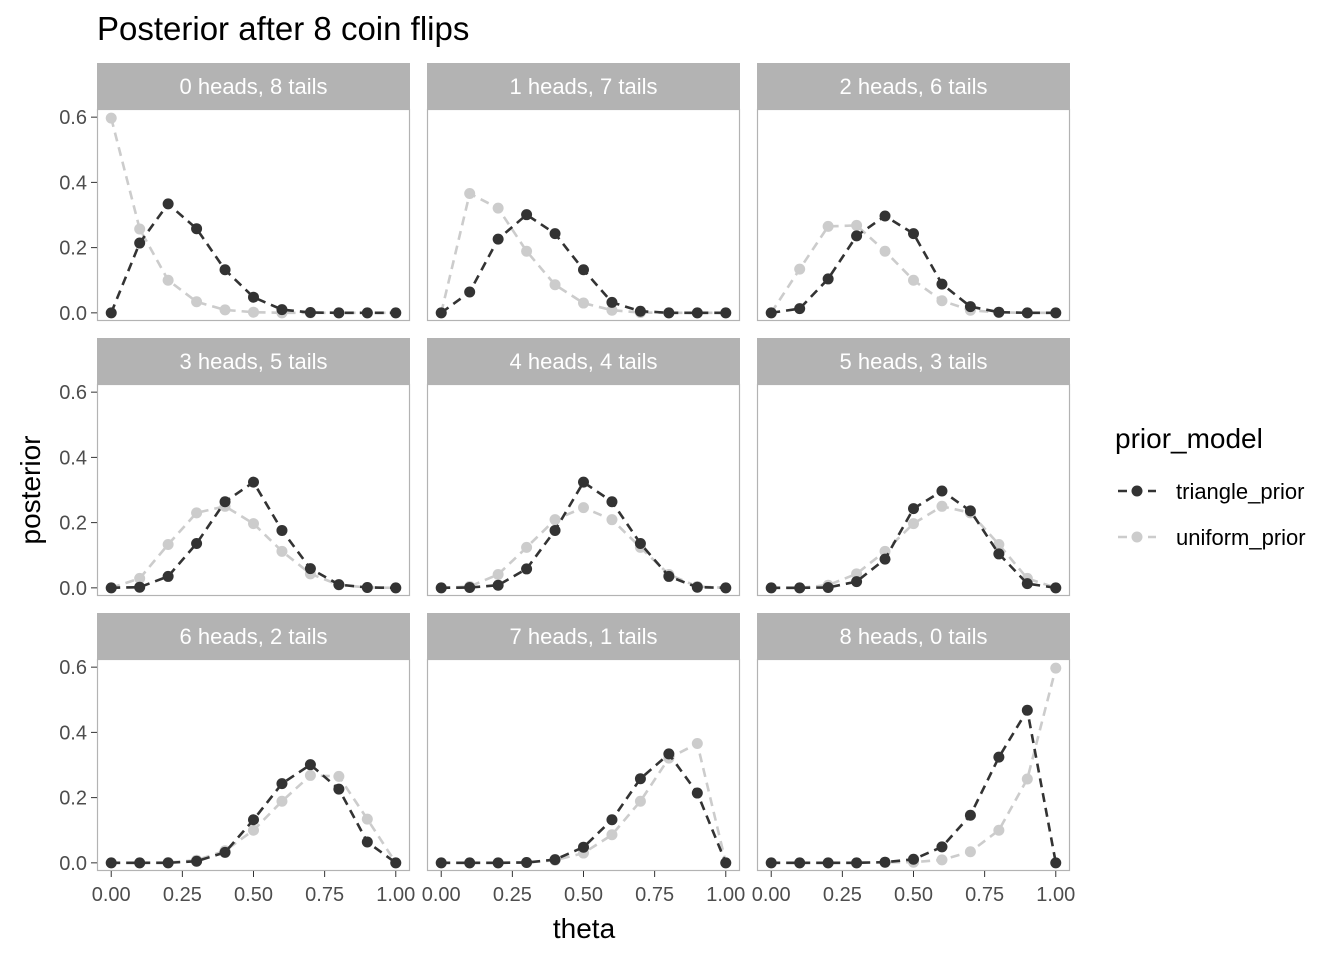 This screenshot has height=965, width=1344. What do you see at coordinates (254, 636) in the screenshot?
I see `facet-label: 6 heads, 2 tails` at bounding box center [254, 636].